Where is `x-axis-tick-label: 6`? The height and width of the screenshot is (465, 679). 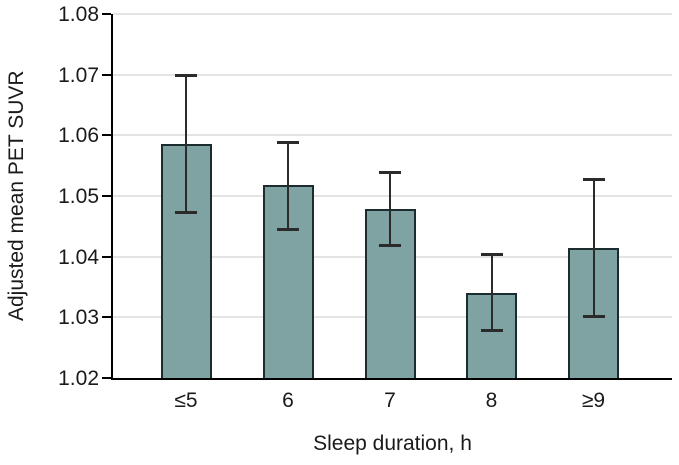
x-axis-tick-label: 6 is located at coordinates (288, 400).